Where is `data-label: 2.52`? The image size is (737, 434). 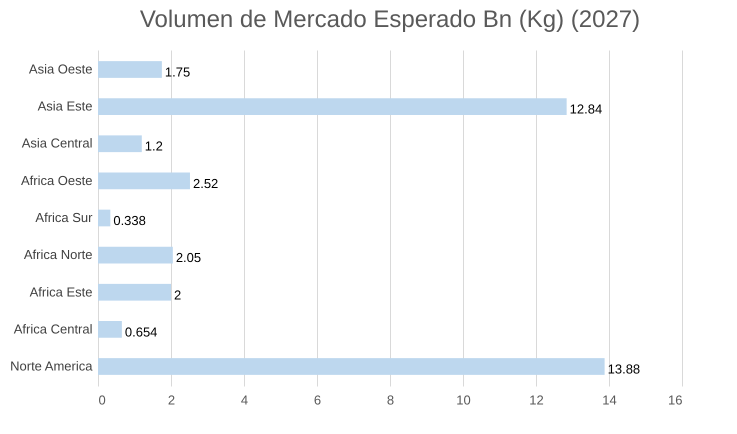
data-label: 2.52 is located at coordinates (205, 183).